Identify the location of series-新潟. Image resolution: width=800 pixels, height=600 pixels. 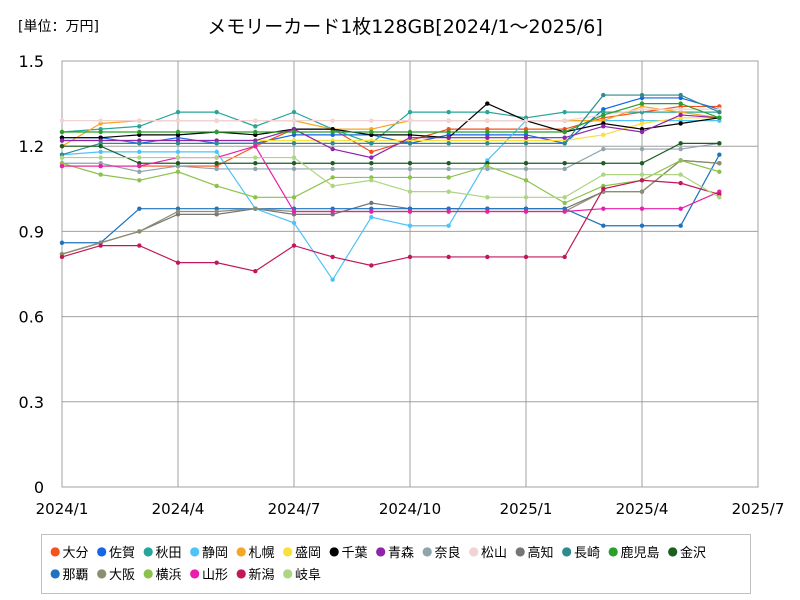
(390, 226).